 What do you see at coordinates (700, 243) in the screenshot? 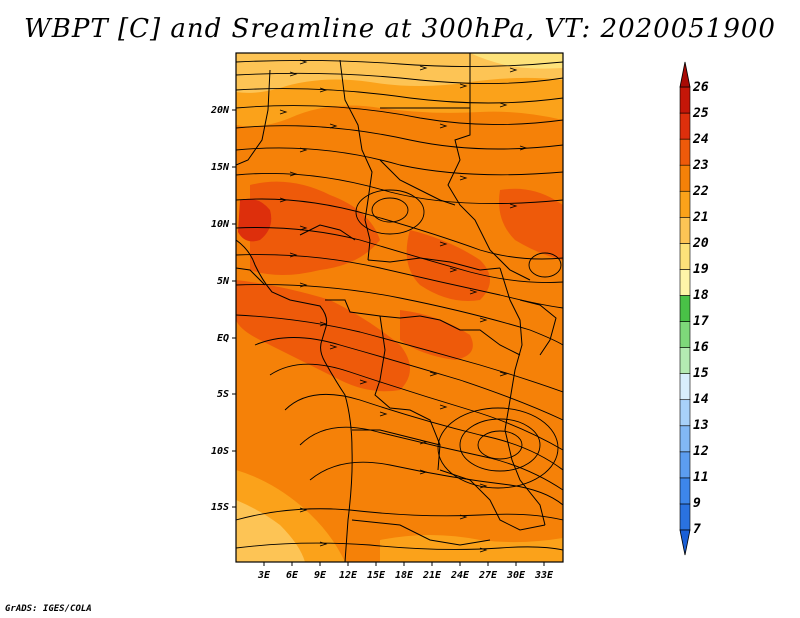
I see `colorbar-label: 20` at bounding box center [700, 243].